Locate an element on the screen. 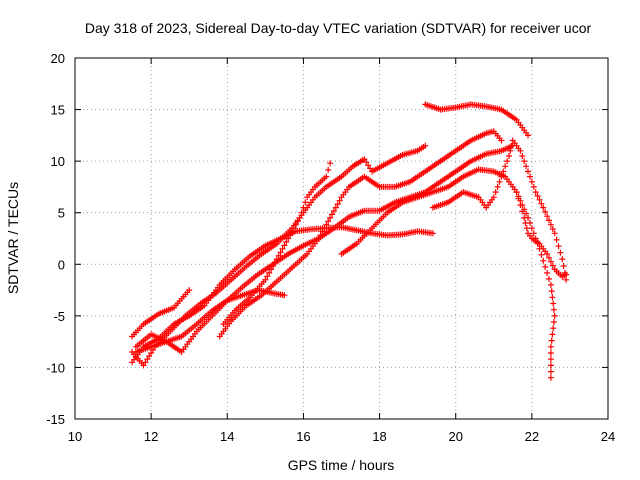 Image resolution: width=640 pixels, height=480 pixels. x-tick-label: 16 is located at coordinates (303, 436).